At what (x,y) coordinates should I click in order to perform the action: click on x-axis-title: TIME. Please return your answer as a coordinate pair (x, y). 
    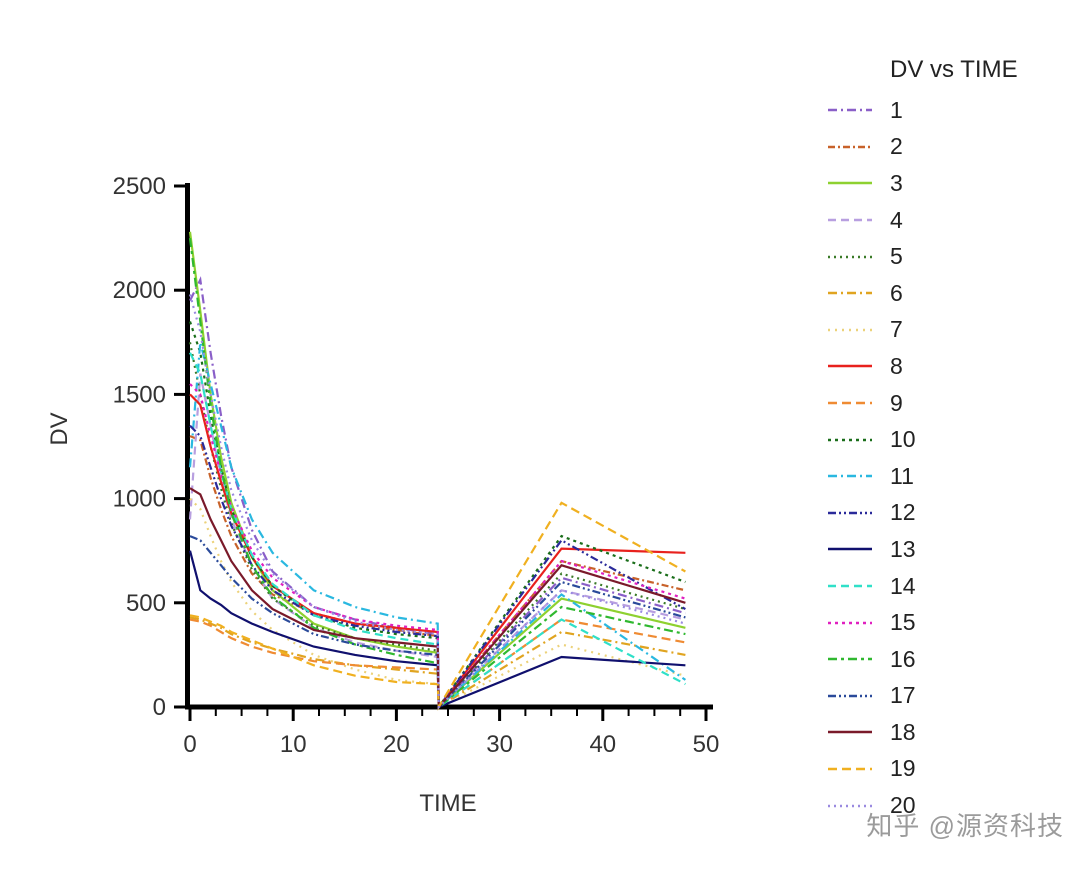
    Looking at the image, I should click on (448, 803).